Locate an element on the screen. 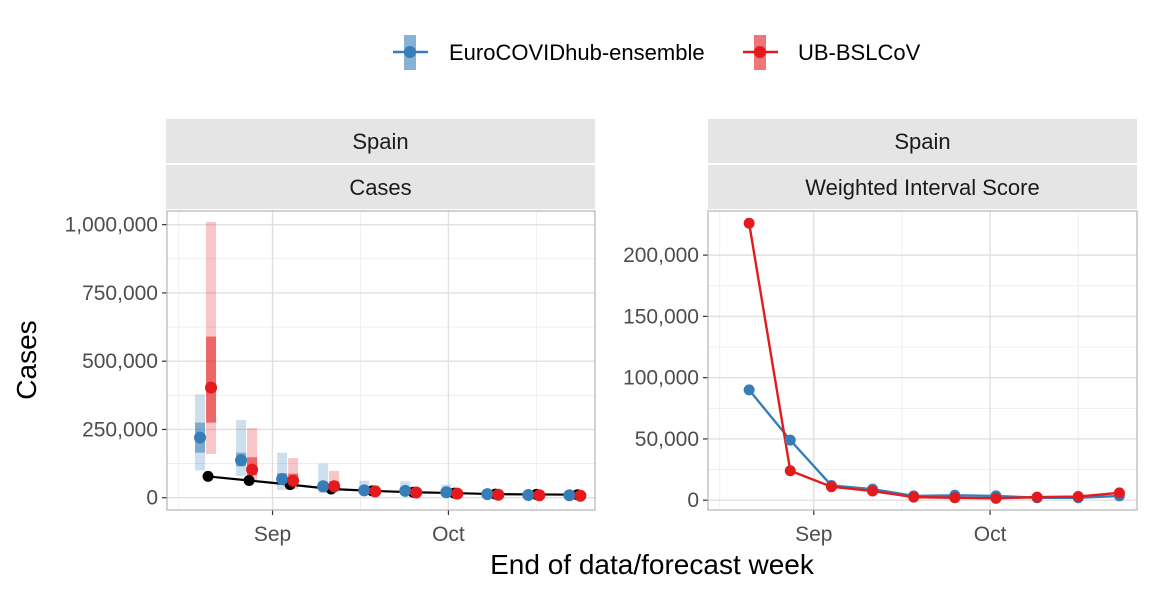 The height and width of the screenshot is (595, 1152). cases-y-tick-label: 0 is located at coordinates (152, 498).